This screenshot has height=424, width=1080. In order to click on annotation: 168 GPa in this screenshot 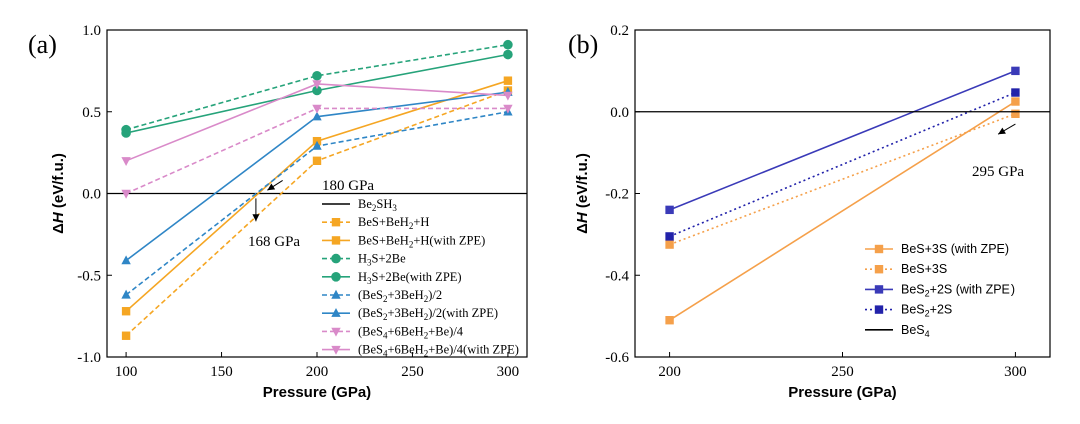, I will do `click(274, 224)`.